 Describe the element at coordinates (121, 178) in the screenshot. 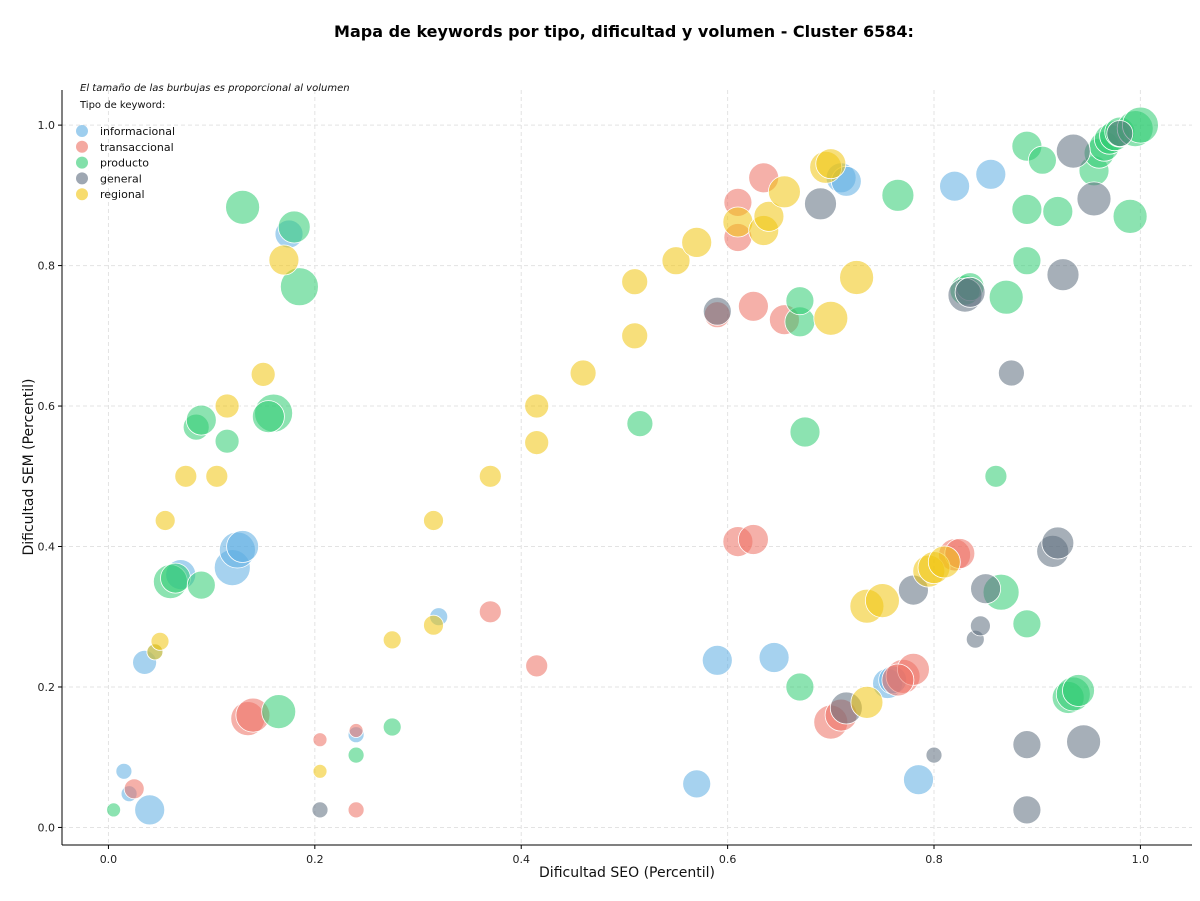

I see `legend-label-general: general` at that location.